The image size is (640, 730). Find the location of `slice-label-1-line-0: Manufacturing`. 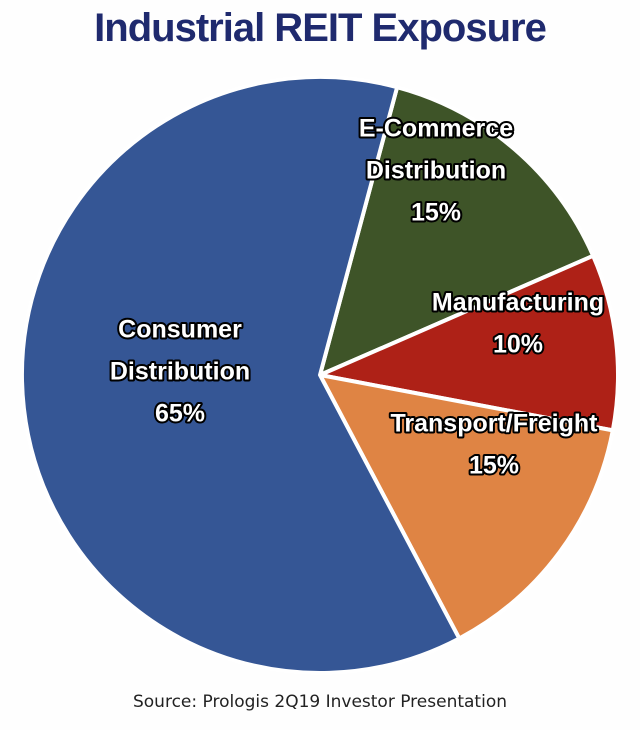

slice-label-1-line-0: Manufacturing is located at coordinates (518, 303).